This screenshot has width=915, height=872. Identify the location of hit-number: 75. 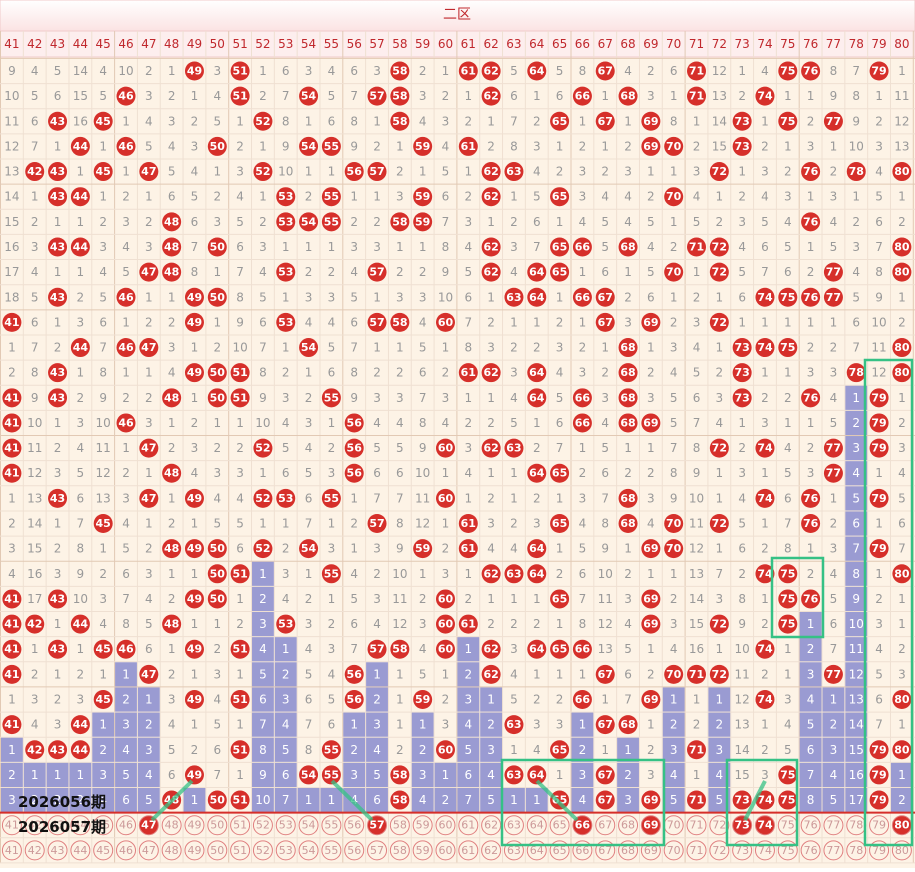
(787, 71).